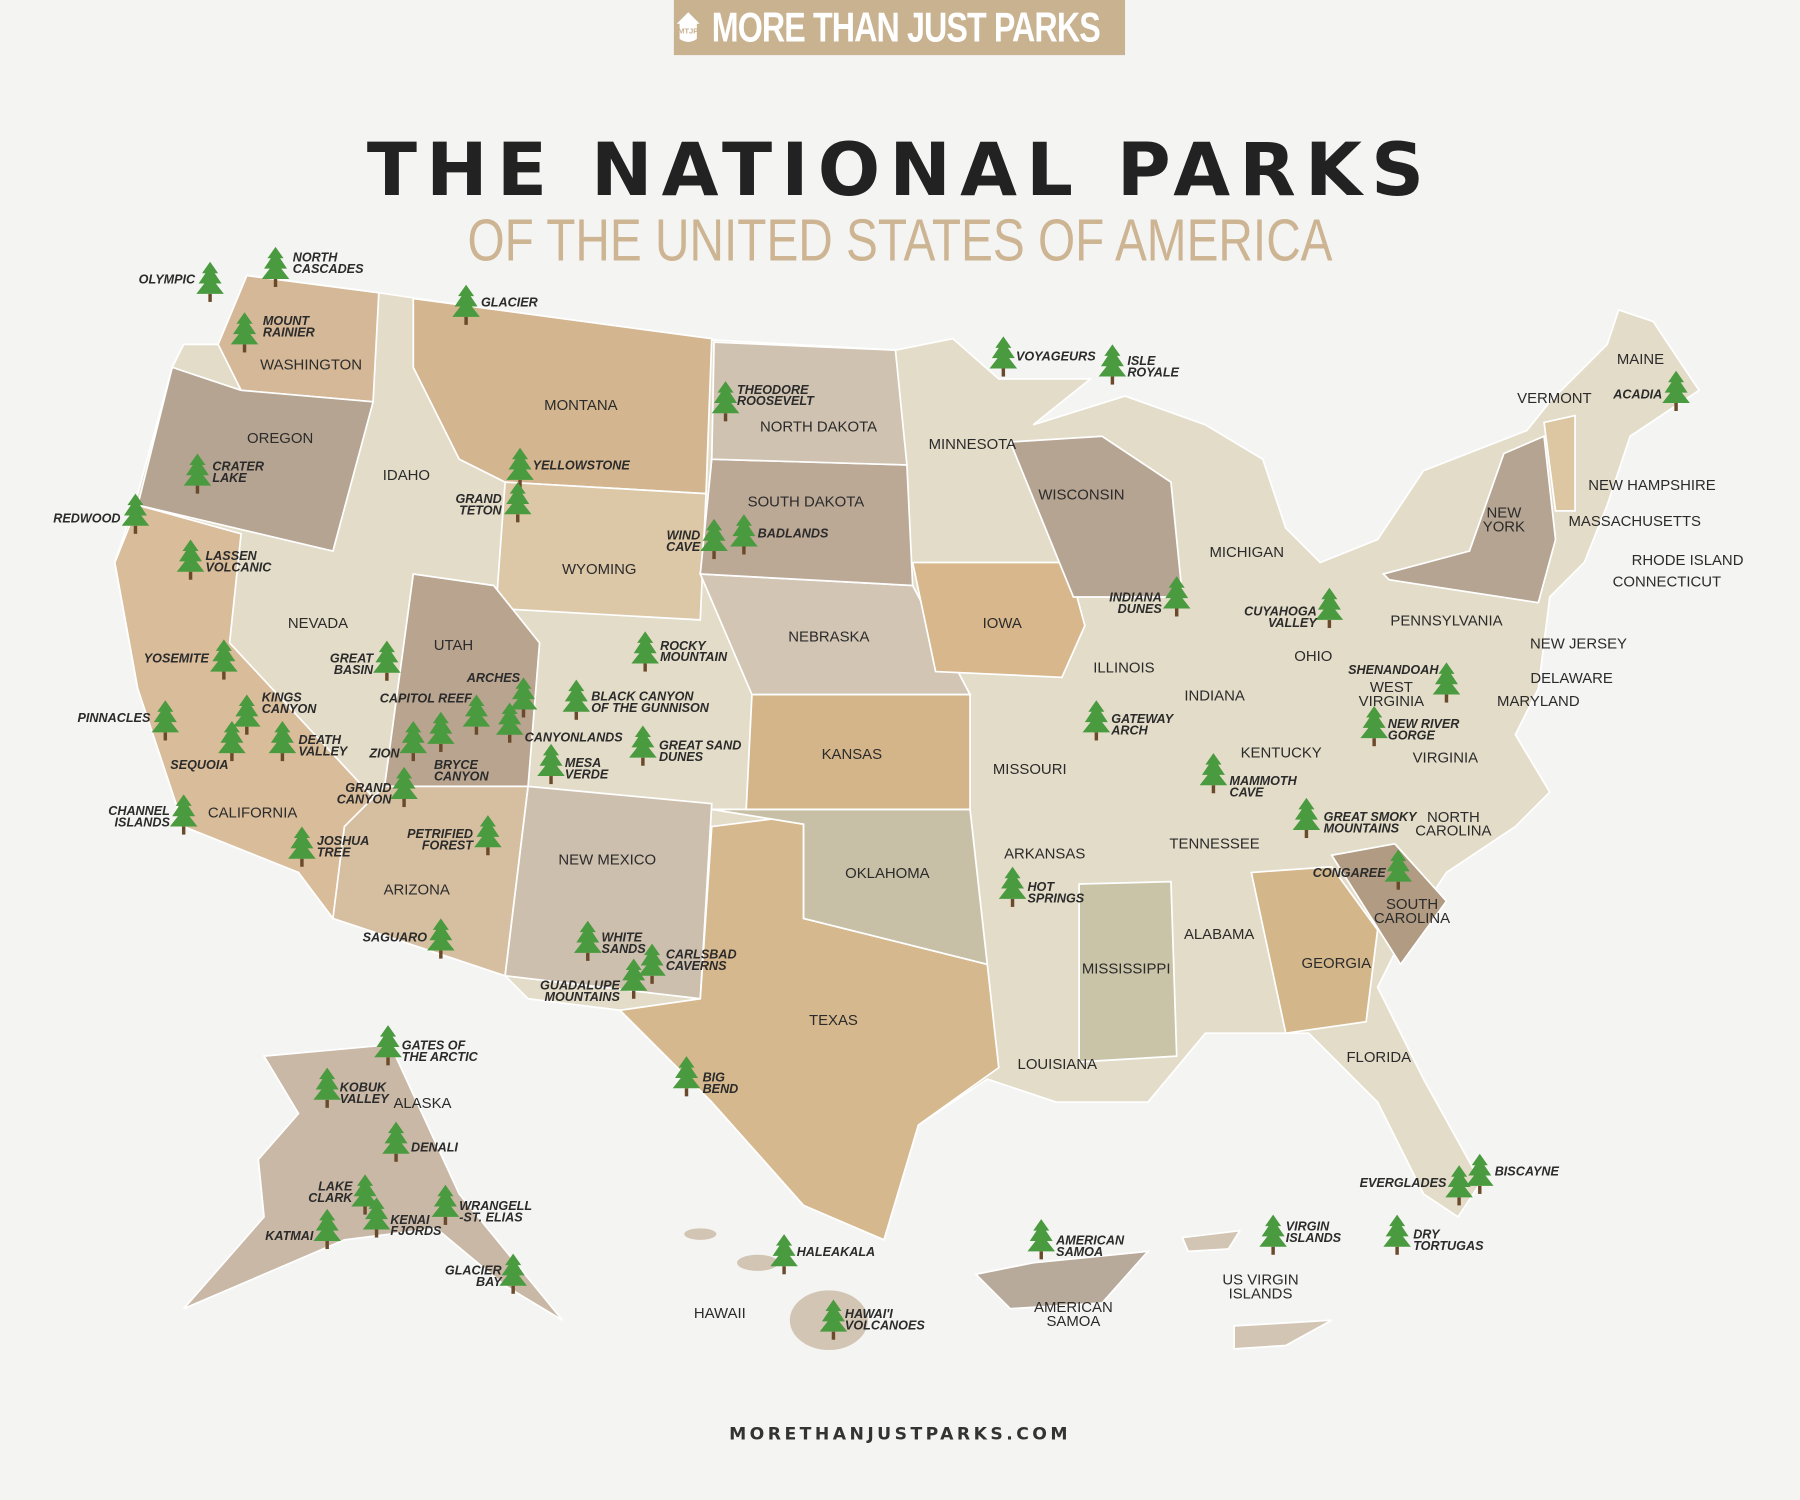 Image resolution: width=1800 pixels, height=1500 pixels. What do you see at coordinates (1355, 818) in the screenshot?
I see `park-marker: GREAT SMOKY MOUNTAINS` at bounding box center [1355, 818].